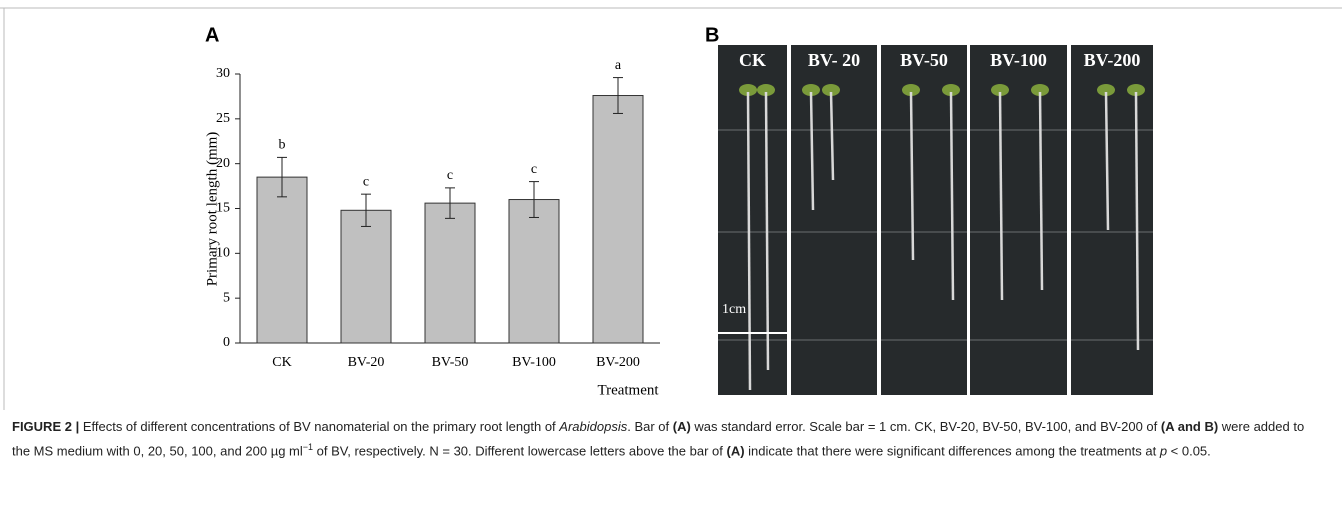 The width and height of the screenshot is (1342, 509). What do you see at coordinates (1189, 426) in the screenshot?
I see `caption-text: (A and B)` at bounding box center [1189, 426].